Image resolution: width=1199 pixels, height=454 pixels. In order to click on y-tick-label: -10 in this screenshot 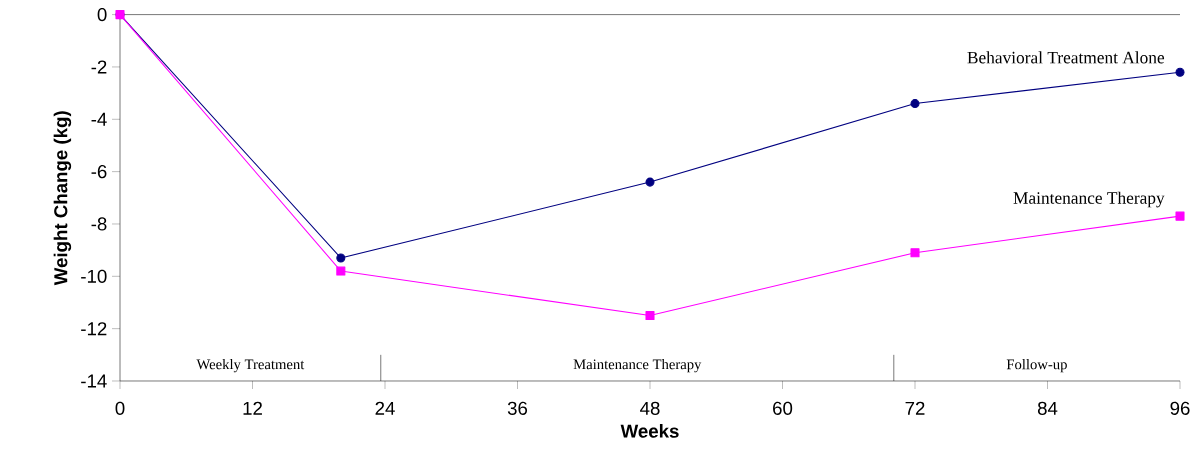, I will do `click(94, 276)`.